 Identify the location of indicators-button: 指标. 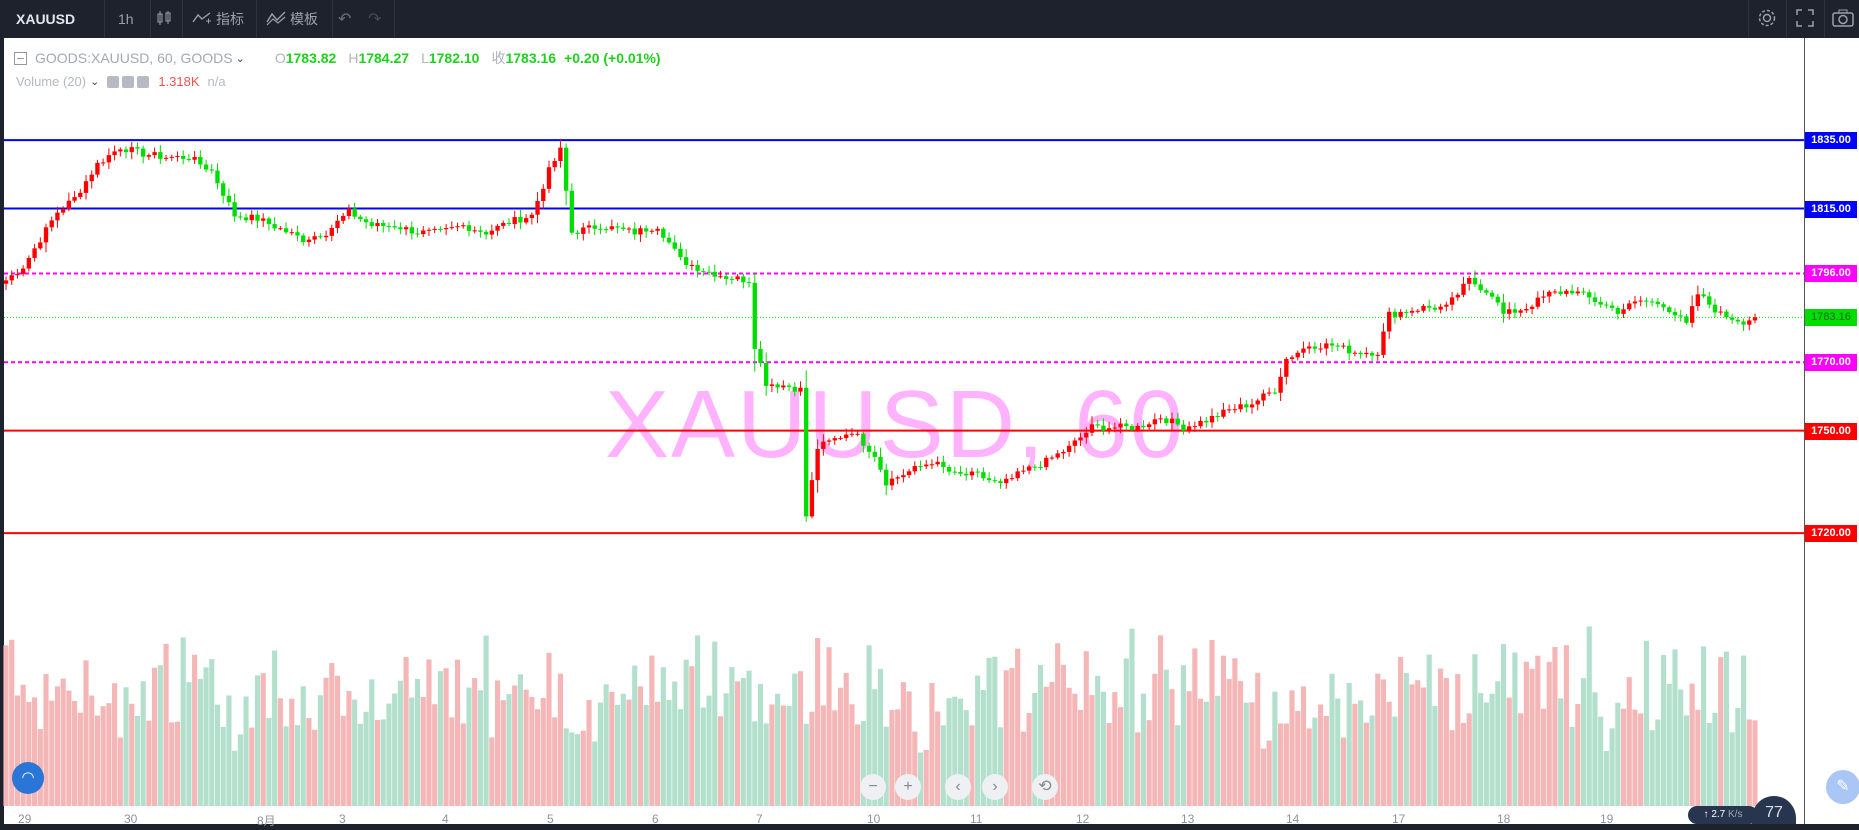
(218, 19).